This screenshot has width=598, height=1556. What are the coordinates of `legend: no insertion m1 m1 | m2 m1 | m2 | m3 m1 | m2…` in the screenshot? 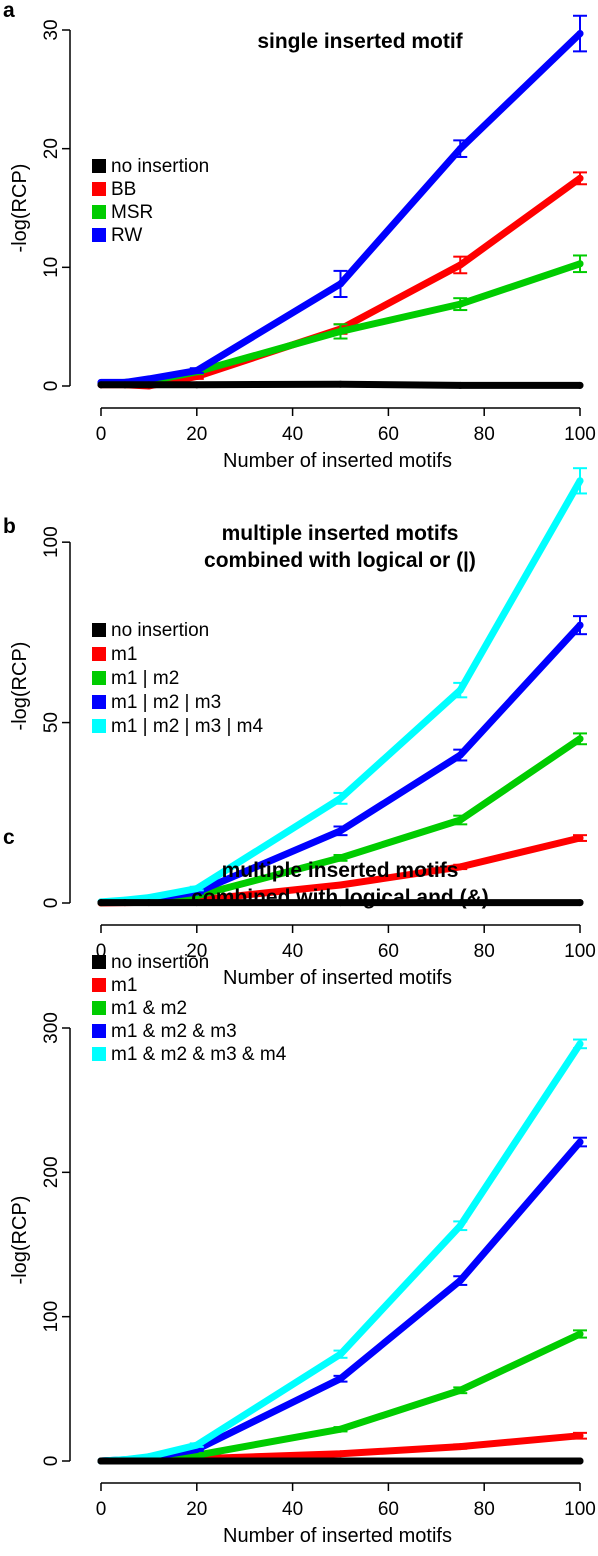 It's located at (177, 678).